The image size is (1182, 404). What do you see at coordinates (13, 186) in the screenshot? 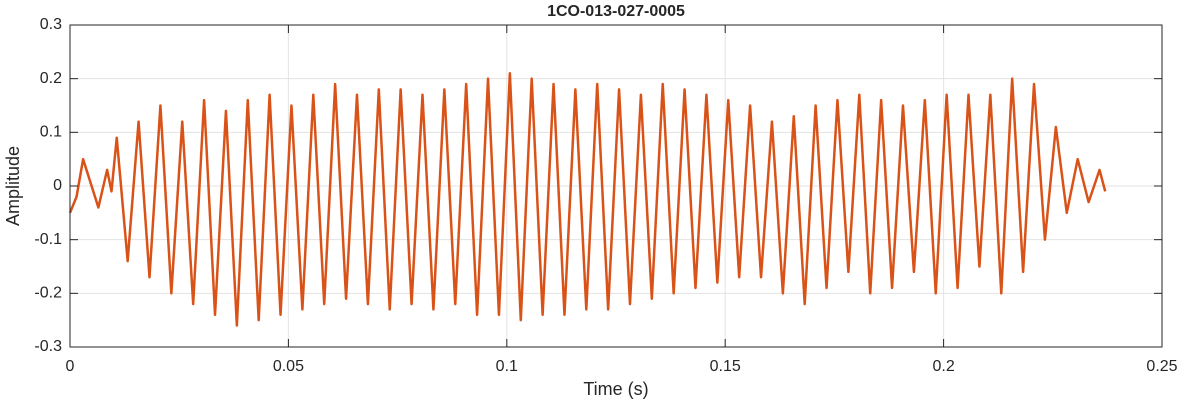
I see `y-axis-label: Amplitude` at bounding box center [13, 186].